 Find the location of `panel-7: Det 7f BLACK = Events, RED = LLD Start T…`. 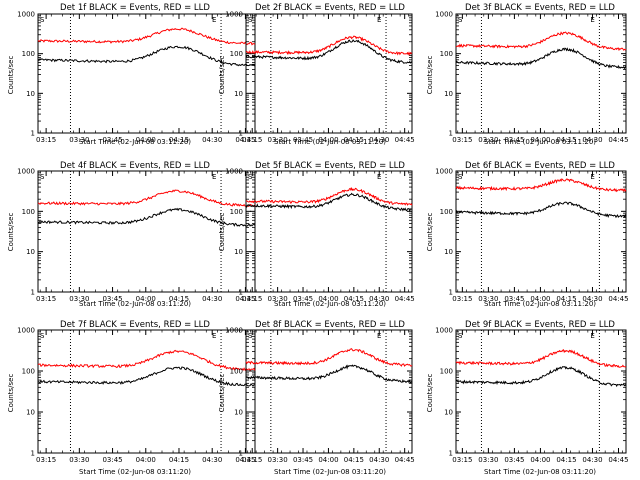

panel-7: Det 7f BLACK = Events, RED = LLD Start T… is located at coordinates (131, 398).